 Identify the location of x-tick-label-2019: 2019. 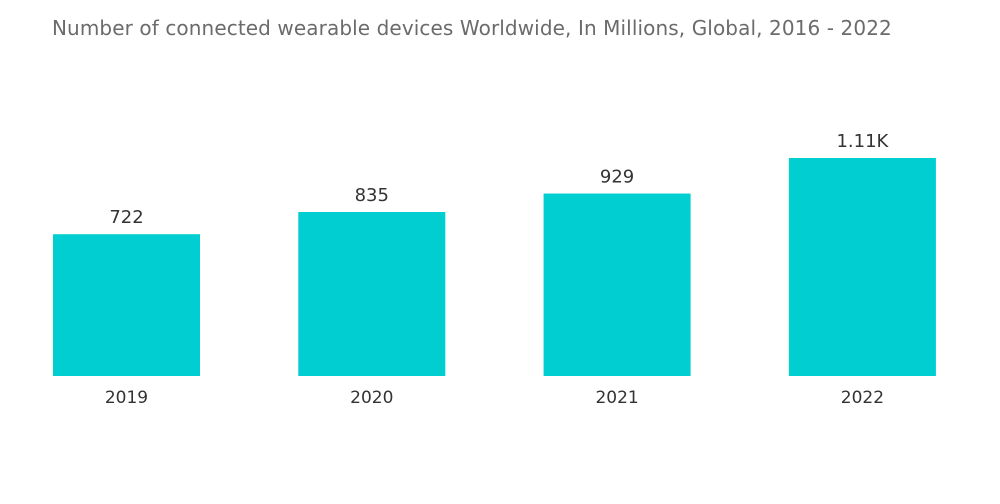
(126, 398).